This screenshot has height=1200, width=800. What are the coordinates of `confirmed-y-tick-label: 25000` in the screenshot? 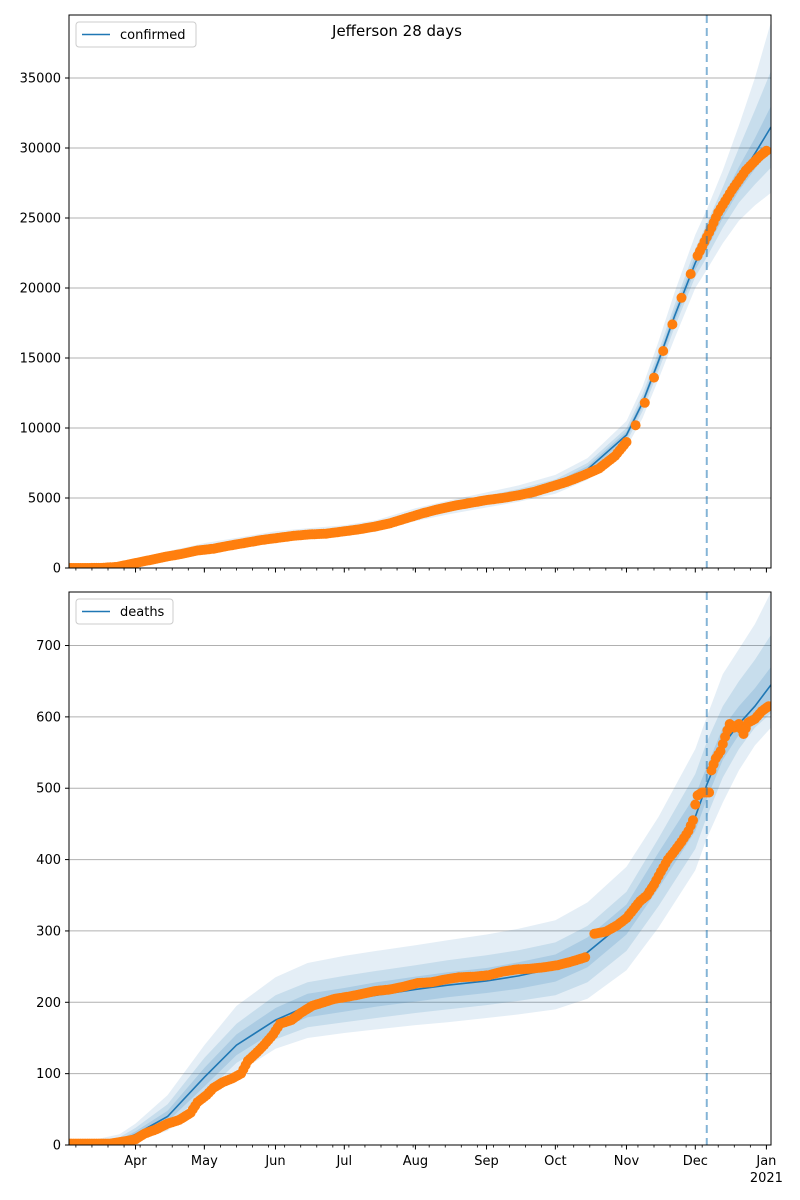 It's located at (40, 219).